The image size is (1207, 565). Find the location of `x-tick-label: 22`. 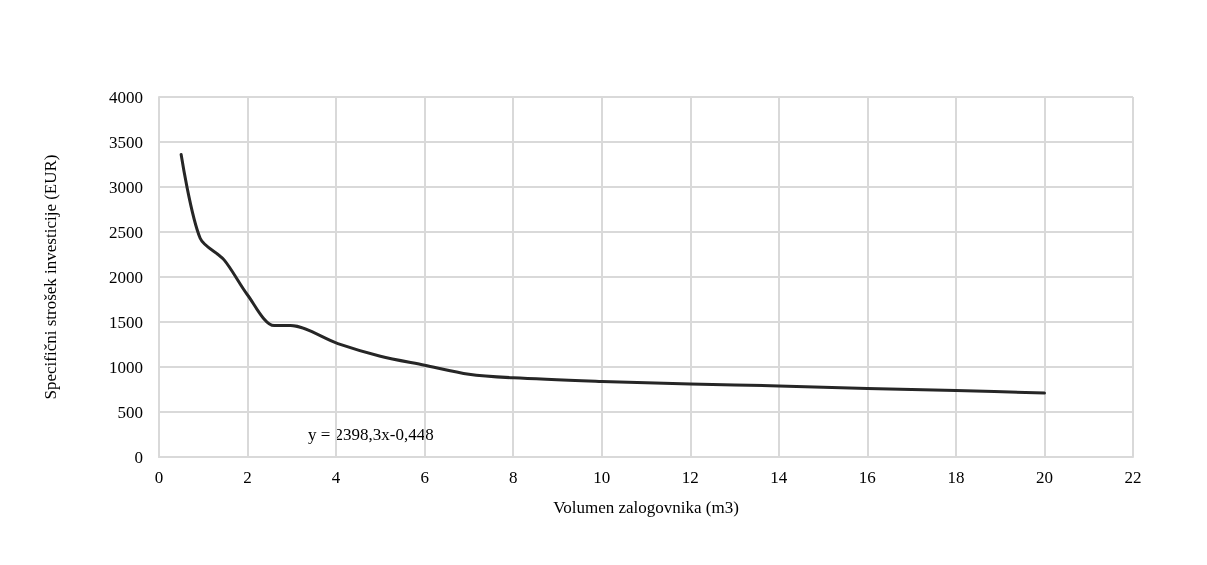

x-tick-label: 22 is located at coordinates (1133, 477).